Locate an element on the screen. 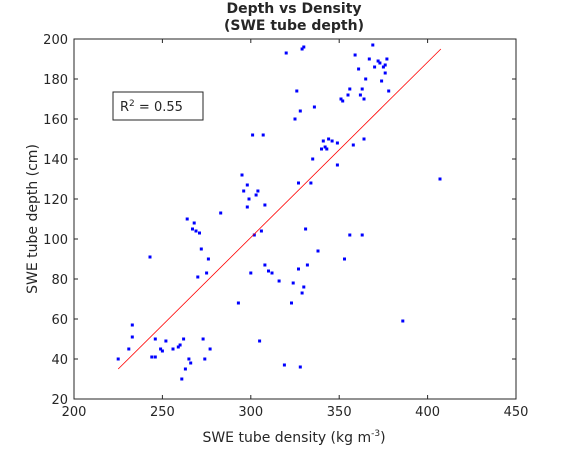 This screenshot has height=455, width=570. y-tick-label: 200 is located at coordinates (55, 40).